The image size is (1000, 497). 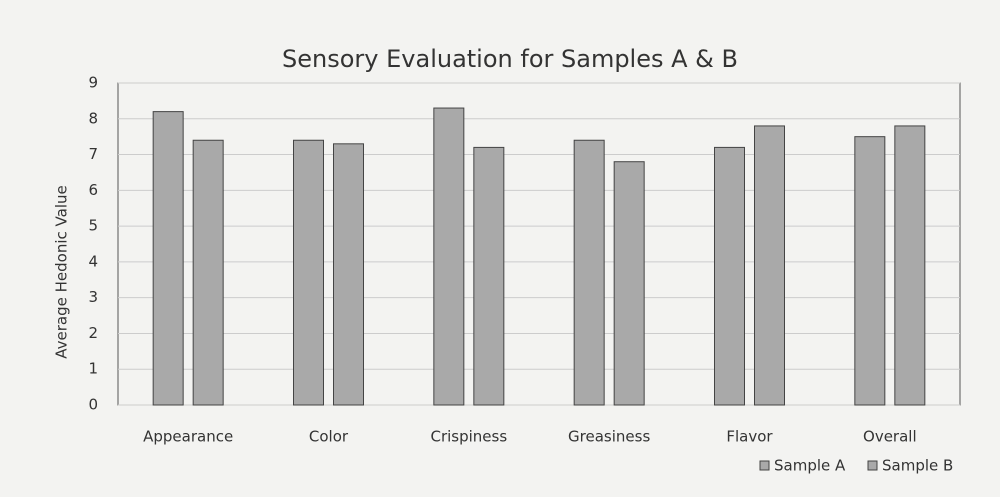 I want to click on x-tick-label: Flavor, so click(x=749, y=437).